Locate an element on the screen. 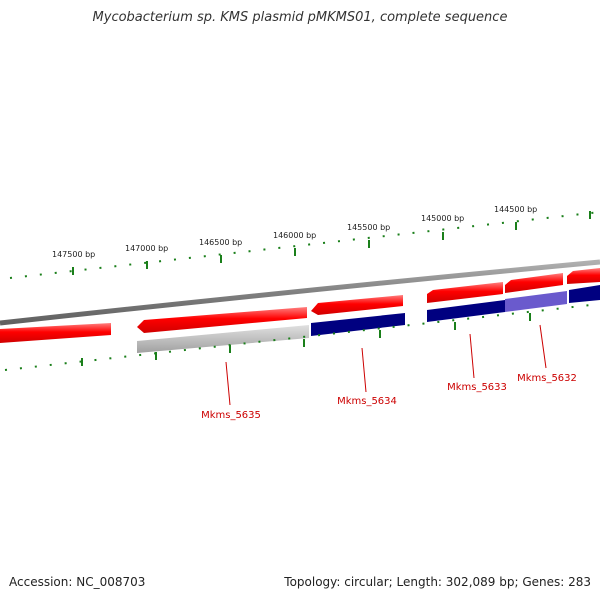 This screenshot has height=600, width=600. tick-label: 147000 bp is located at coordinates (146, 248).